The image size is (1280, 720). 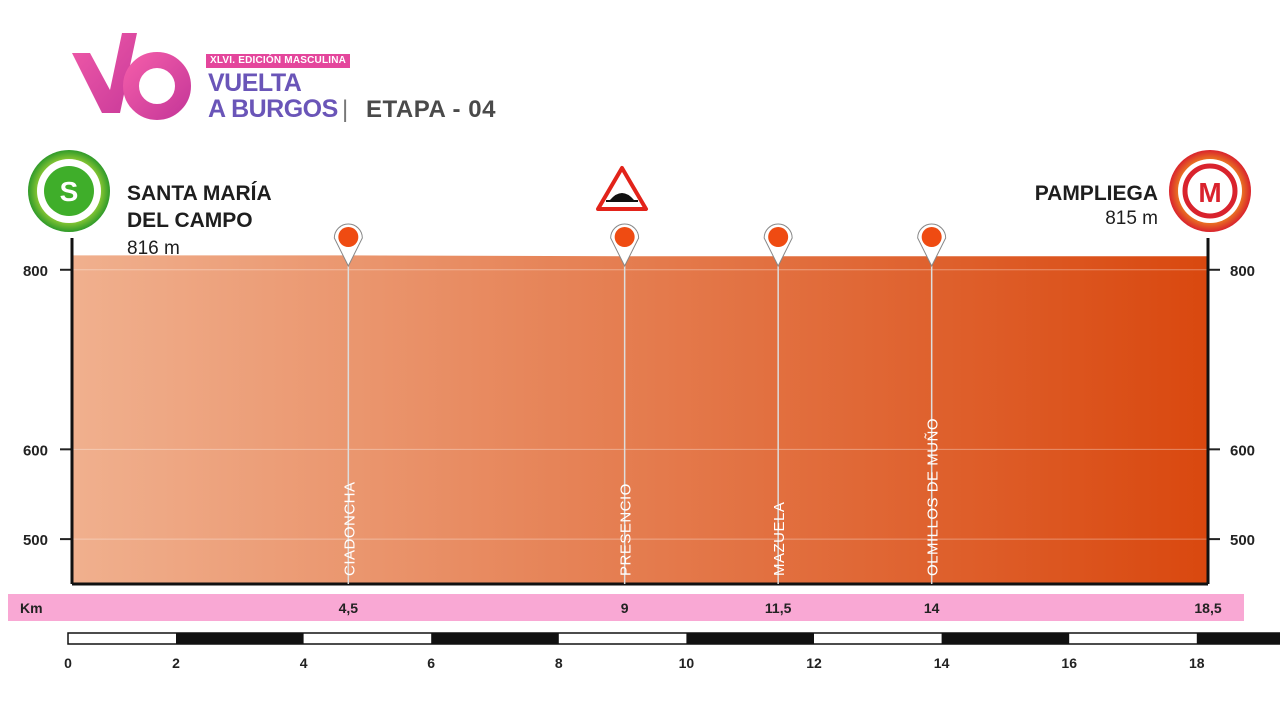 I want to click on stage-title: ETAPA - 04, so click(x=431, y=109).